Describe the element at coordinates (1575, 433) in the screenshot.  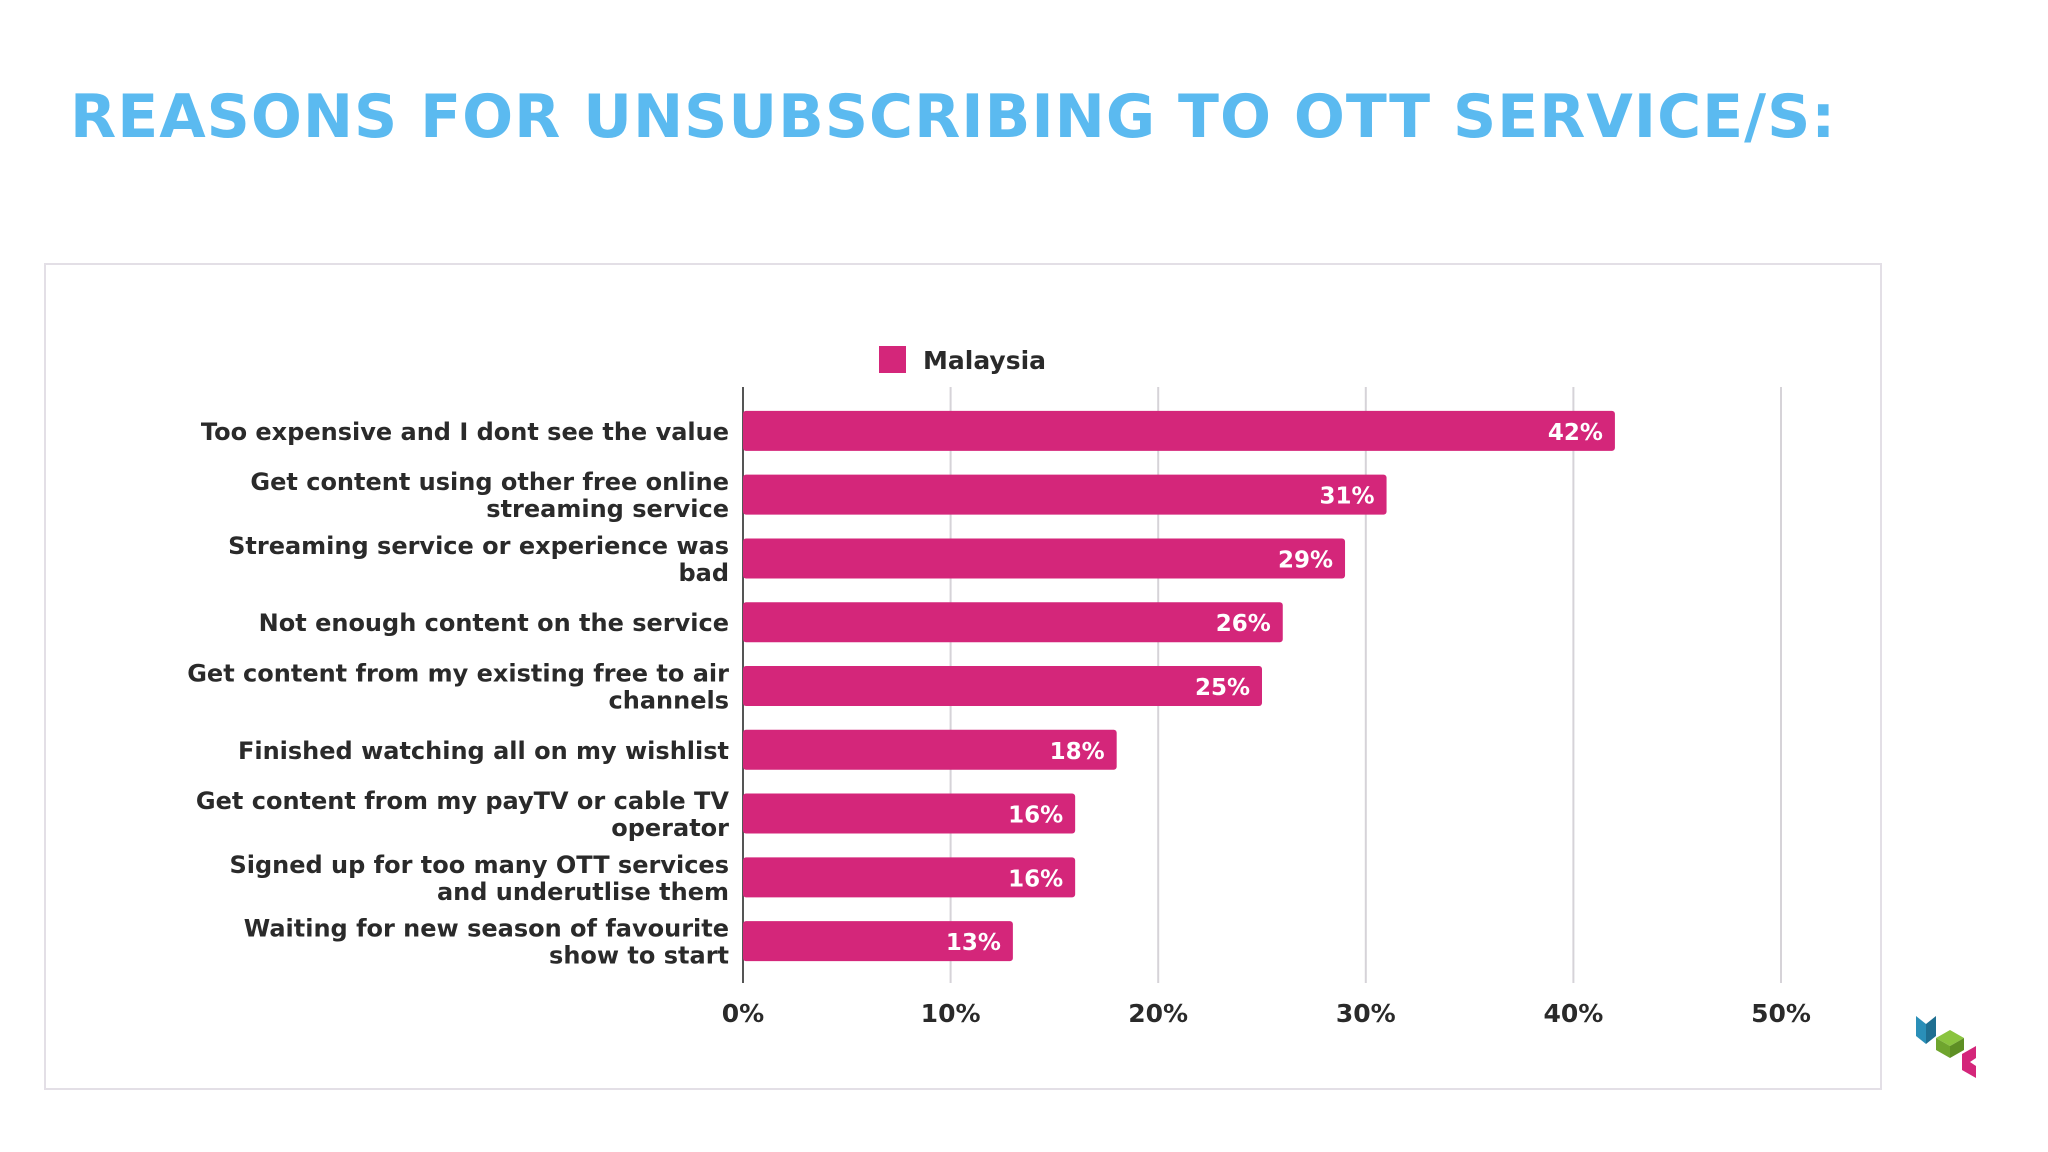
I see `bar-data-label: 42%` at that location.